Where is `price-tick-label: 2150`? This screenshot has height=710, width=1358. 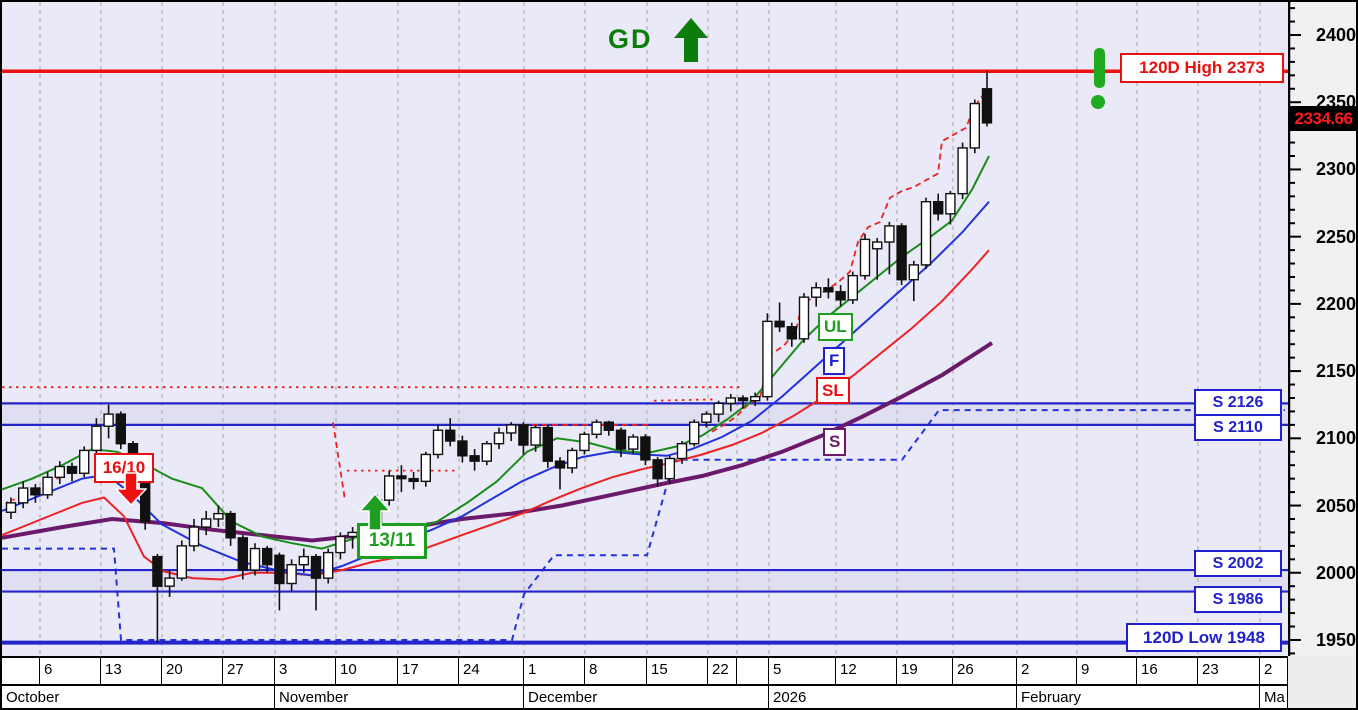 price-tick-label: 2150 is located at coordinates (1335, 371).